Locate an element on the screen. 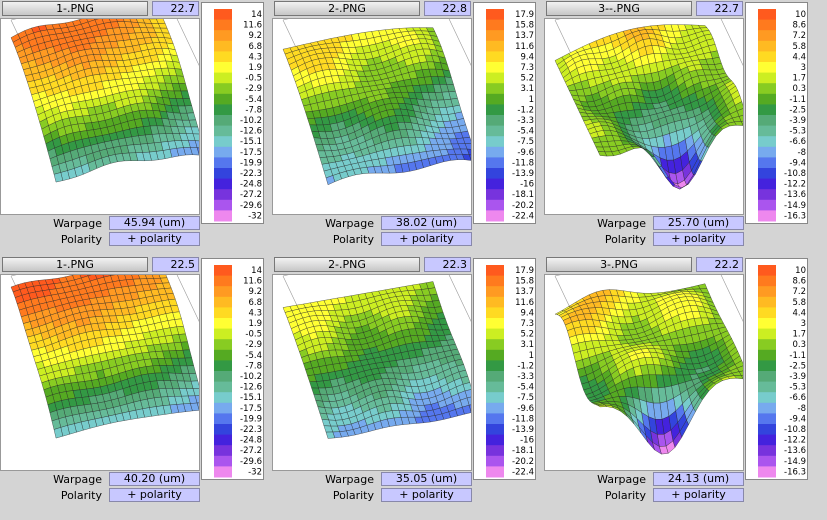 This screenshot has width=827, height=520. scale-label: 3.1 is located at coordinates (527, 345).